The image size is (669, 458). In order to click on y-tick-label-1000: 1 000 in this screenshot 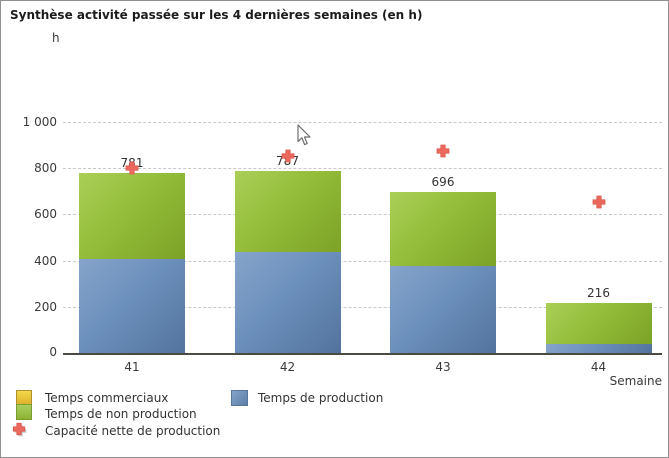, I will do `click(39, 122)`.